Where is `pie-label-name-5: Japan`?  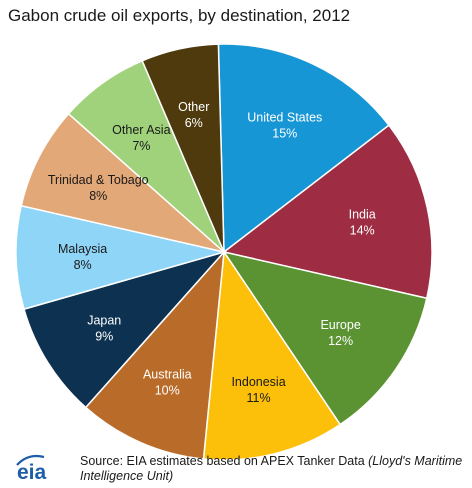
pie-label-name-5: Japan is located at coordinates (104, 320).